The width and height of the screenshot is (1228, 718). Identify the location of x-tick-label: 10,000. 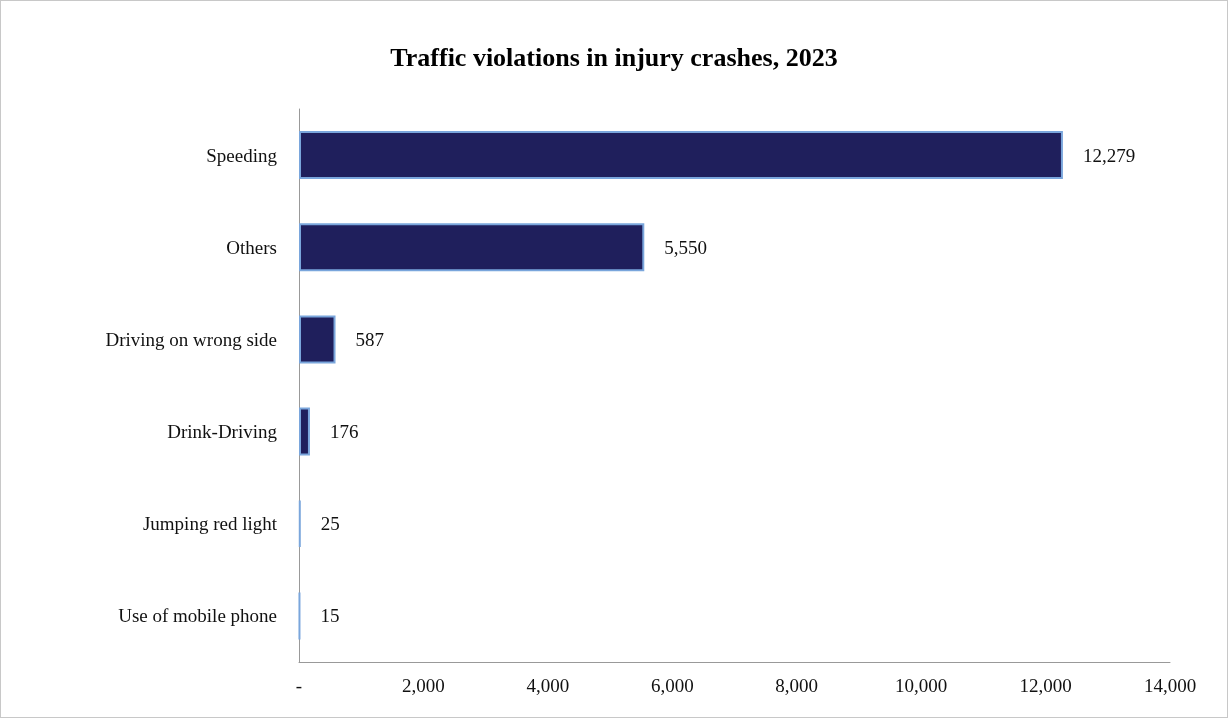
(921, 685).